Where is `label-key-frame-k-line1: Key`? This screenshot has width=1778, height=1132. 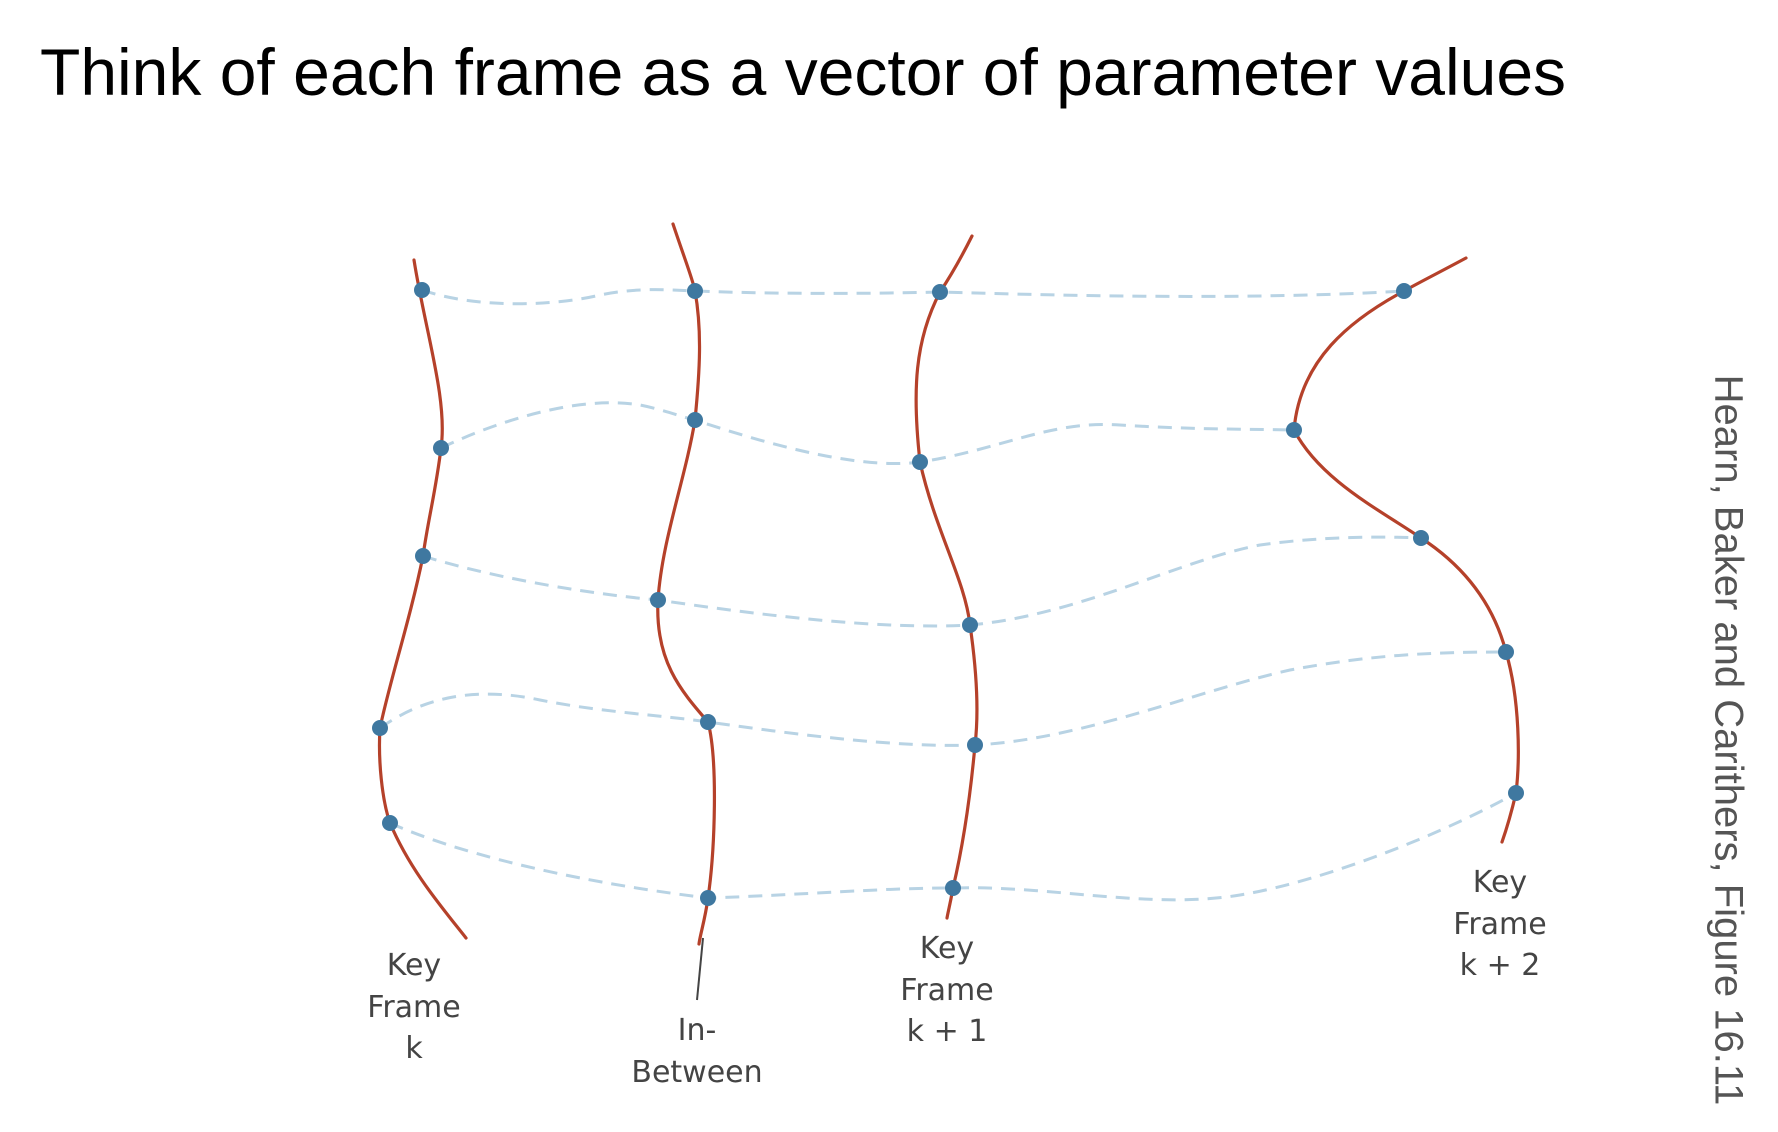 label-key-frame-k-line1: Key is located at coordinates (414, 965).